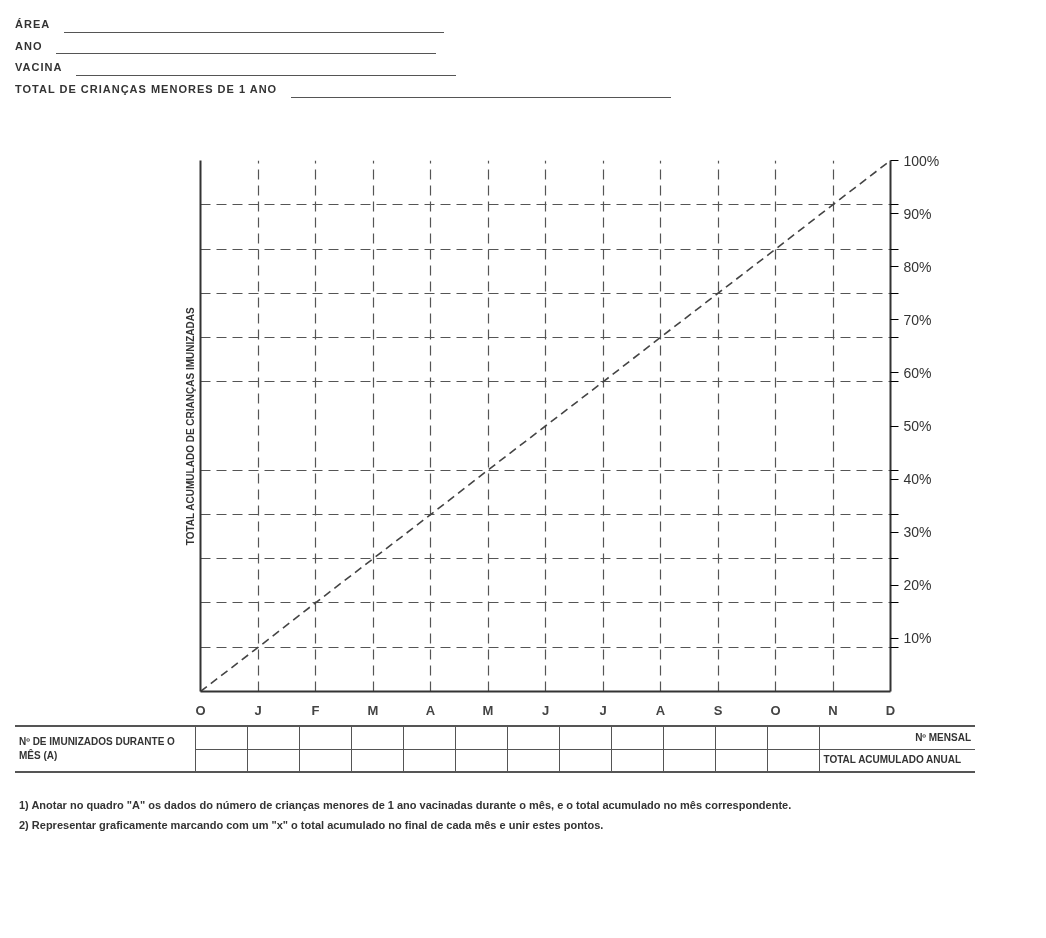 This screenshot has height=938, width=1046. What do you see at coordinates (315, 710) in the screenshot?
I see `x-tick-label: F` at bounding box center [315, 710].